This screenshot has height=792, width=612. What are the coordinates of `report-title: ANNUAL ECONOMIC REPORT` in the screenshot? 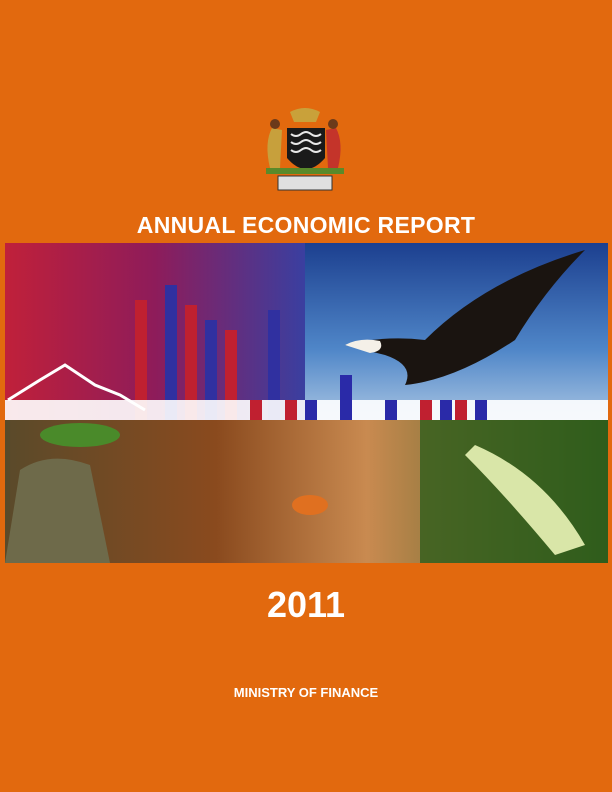 It's located at (306, 225).